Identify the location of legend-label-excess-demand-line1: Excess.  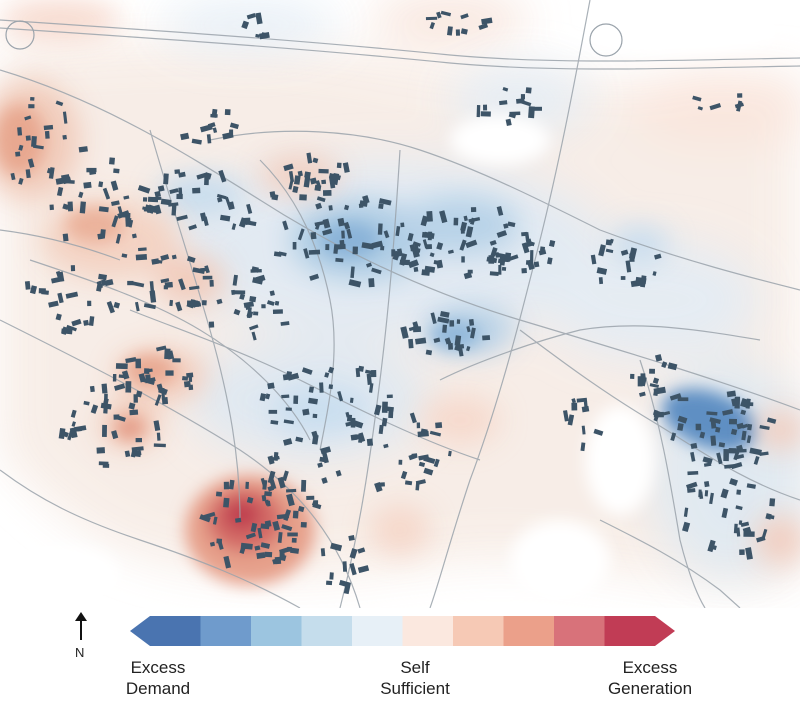
(158, 667).